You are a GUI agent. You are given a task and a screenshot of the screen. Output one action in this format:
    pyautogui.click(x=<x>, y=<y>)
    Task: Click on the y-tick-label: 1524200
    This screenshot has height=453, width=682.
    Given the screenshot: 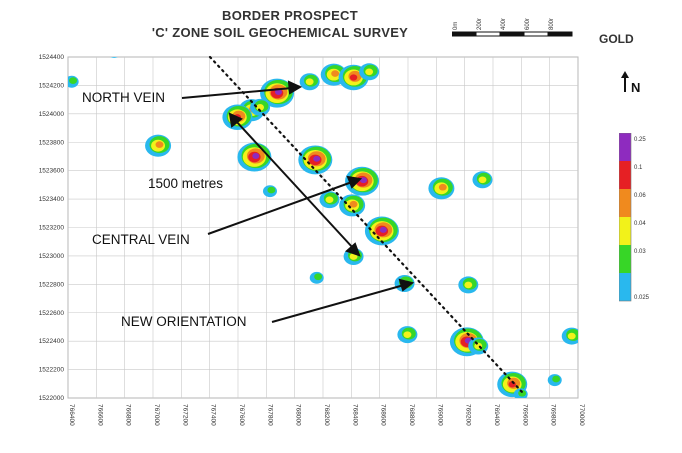 What is the action you would take?
    pyautogui.click(x=52, y=85)
    